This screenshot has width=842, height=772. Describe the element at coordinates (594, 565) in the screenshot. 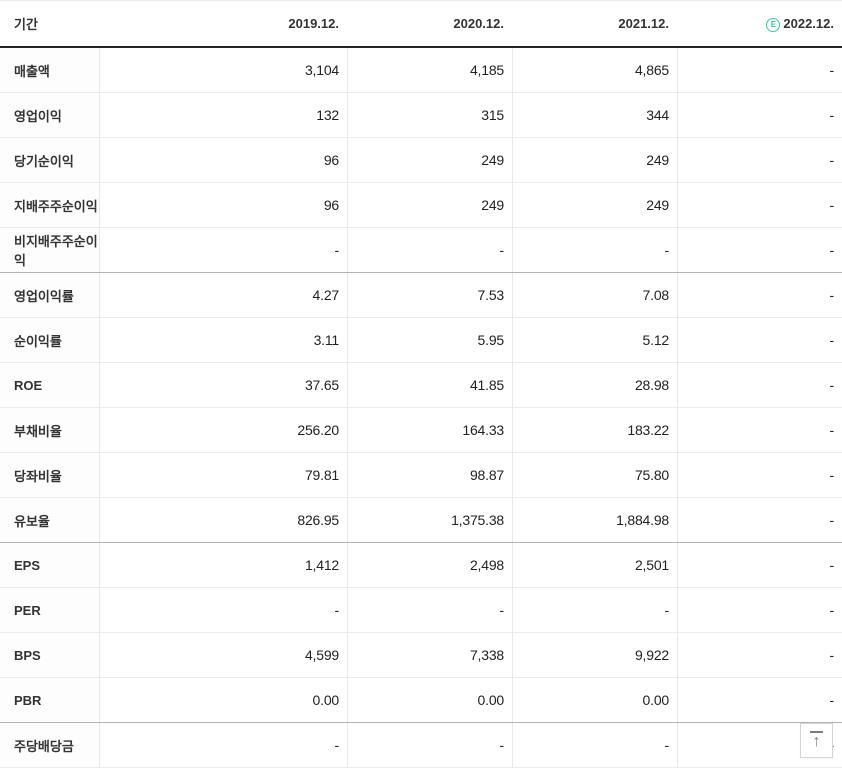

I see `metric-value: 2,501` at that location.